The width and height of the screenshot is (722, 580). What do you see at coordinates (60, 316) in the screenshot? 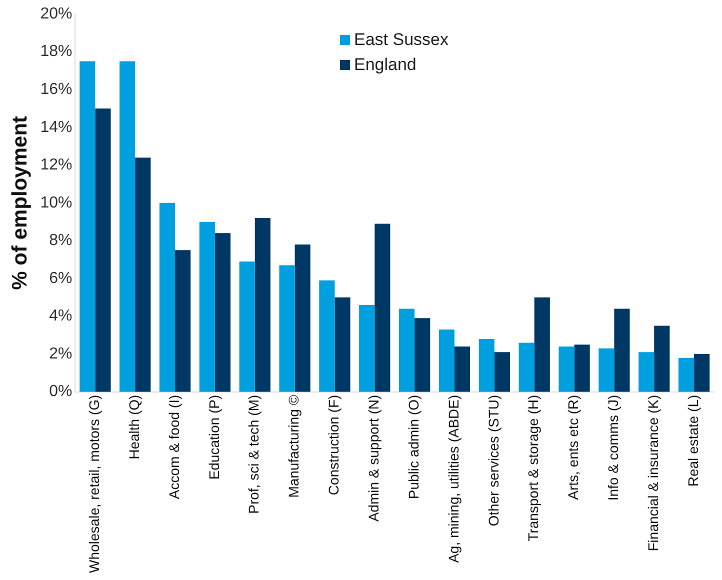
I see `y-tick-label: 4%` at bounding box center [60, 316].